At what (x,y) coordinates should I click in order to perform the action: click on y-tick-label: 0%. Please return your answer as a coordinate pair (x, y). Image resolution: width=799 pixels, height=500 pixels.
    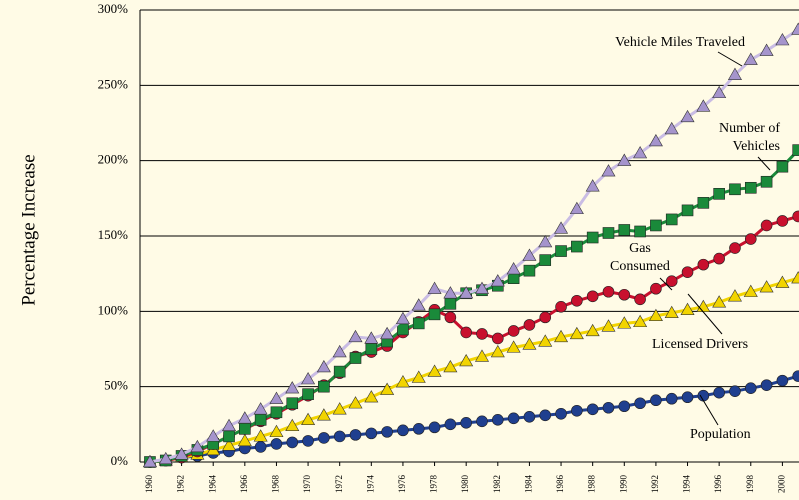
    Looking at the image, I should click on (120, 460).